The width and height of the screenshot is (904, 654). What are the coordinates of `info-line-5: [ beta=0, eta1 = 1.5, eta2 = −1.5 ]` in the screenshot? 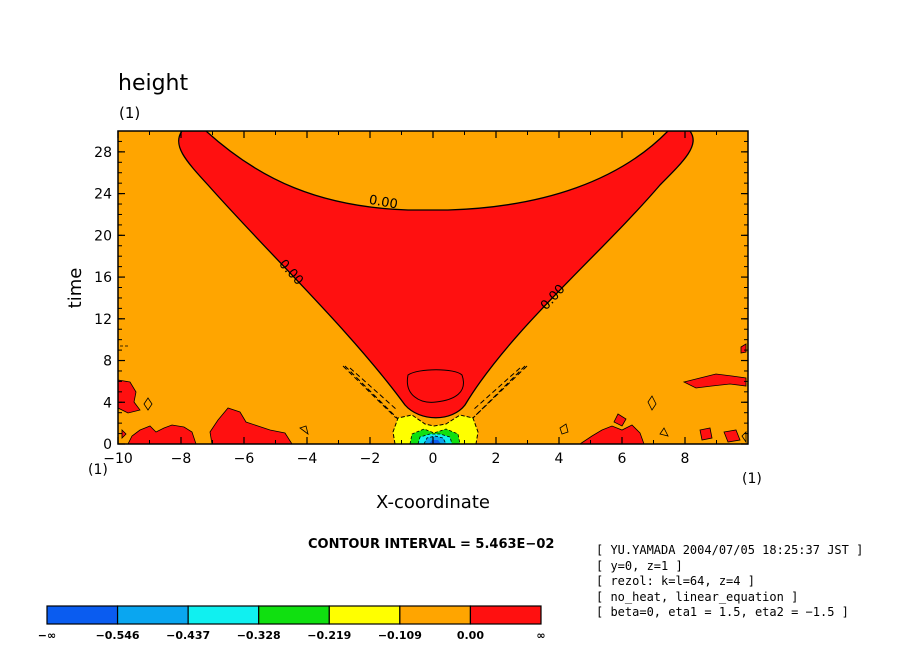 It's located at (722, 612).